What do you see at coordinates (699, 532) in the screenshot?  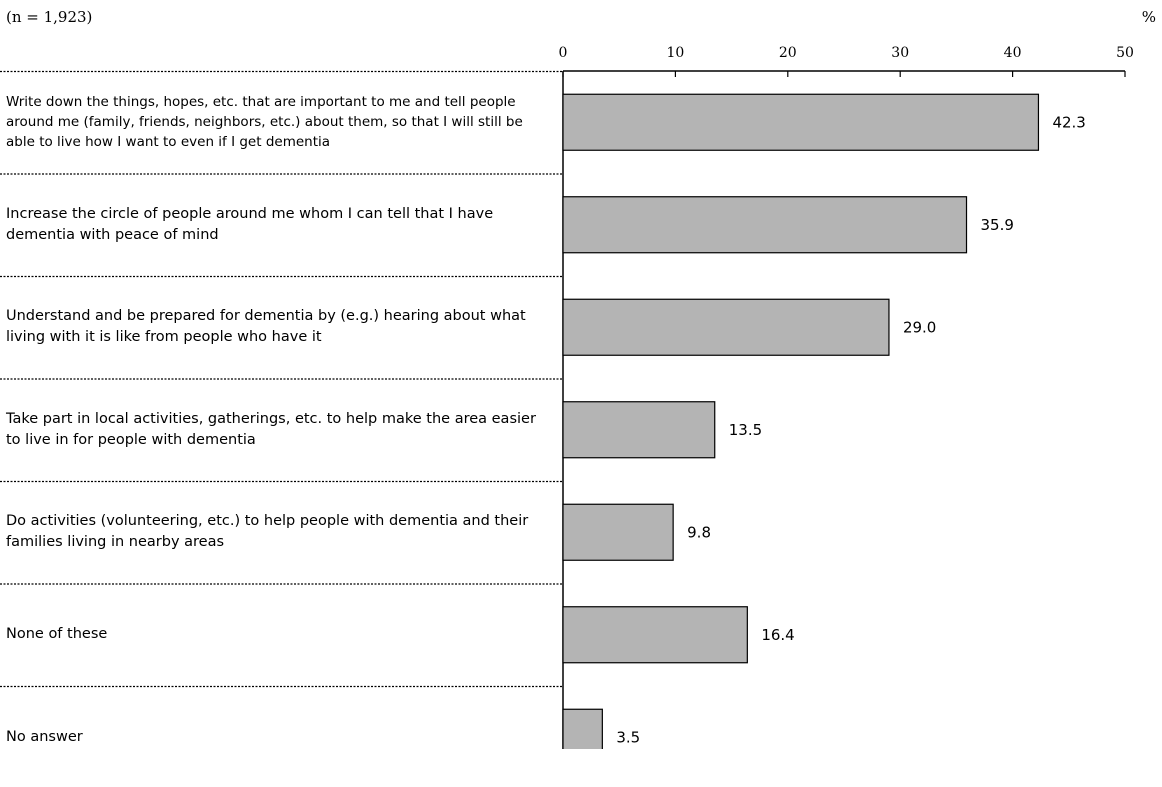 I see `bar-value-label: 9.8` at bounding box center [699, 532].